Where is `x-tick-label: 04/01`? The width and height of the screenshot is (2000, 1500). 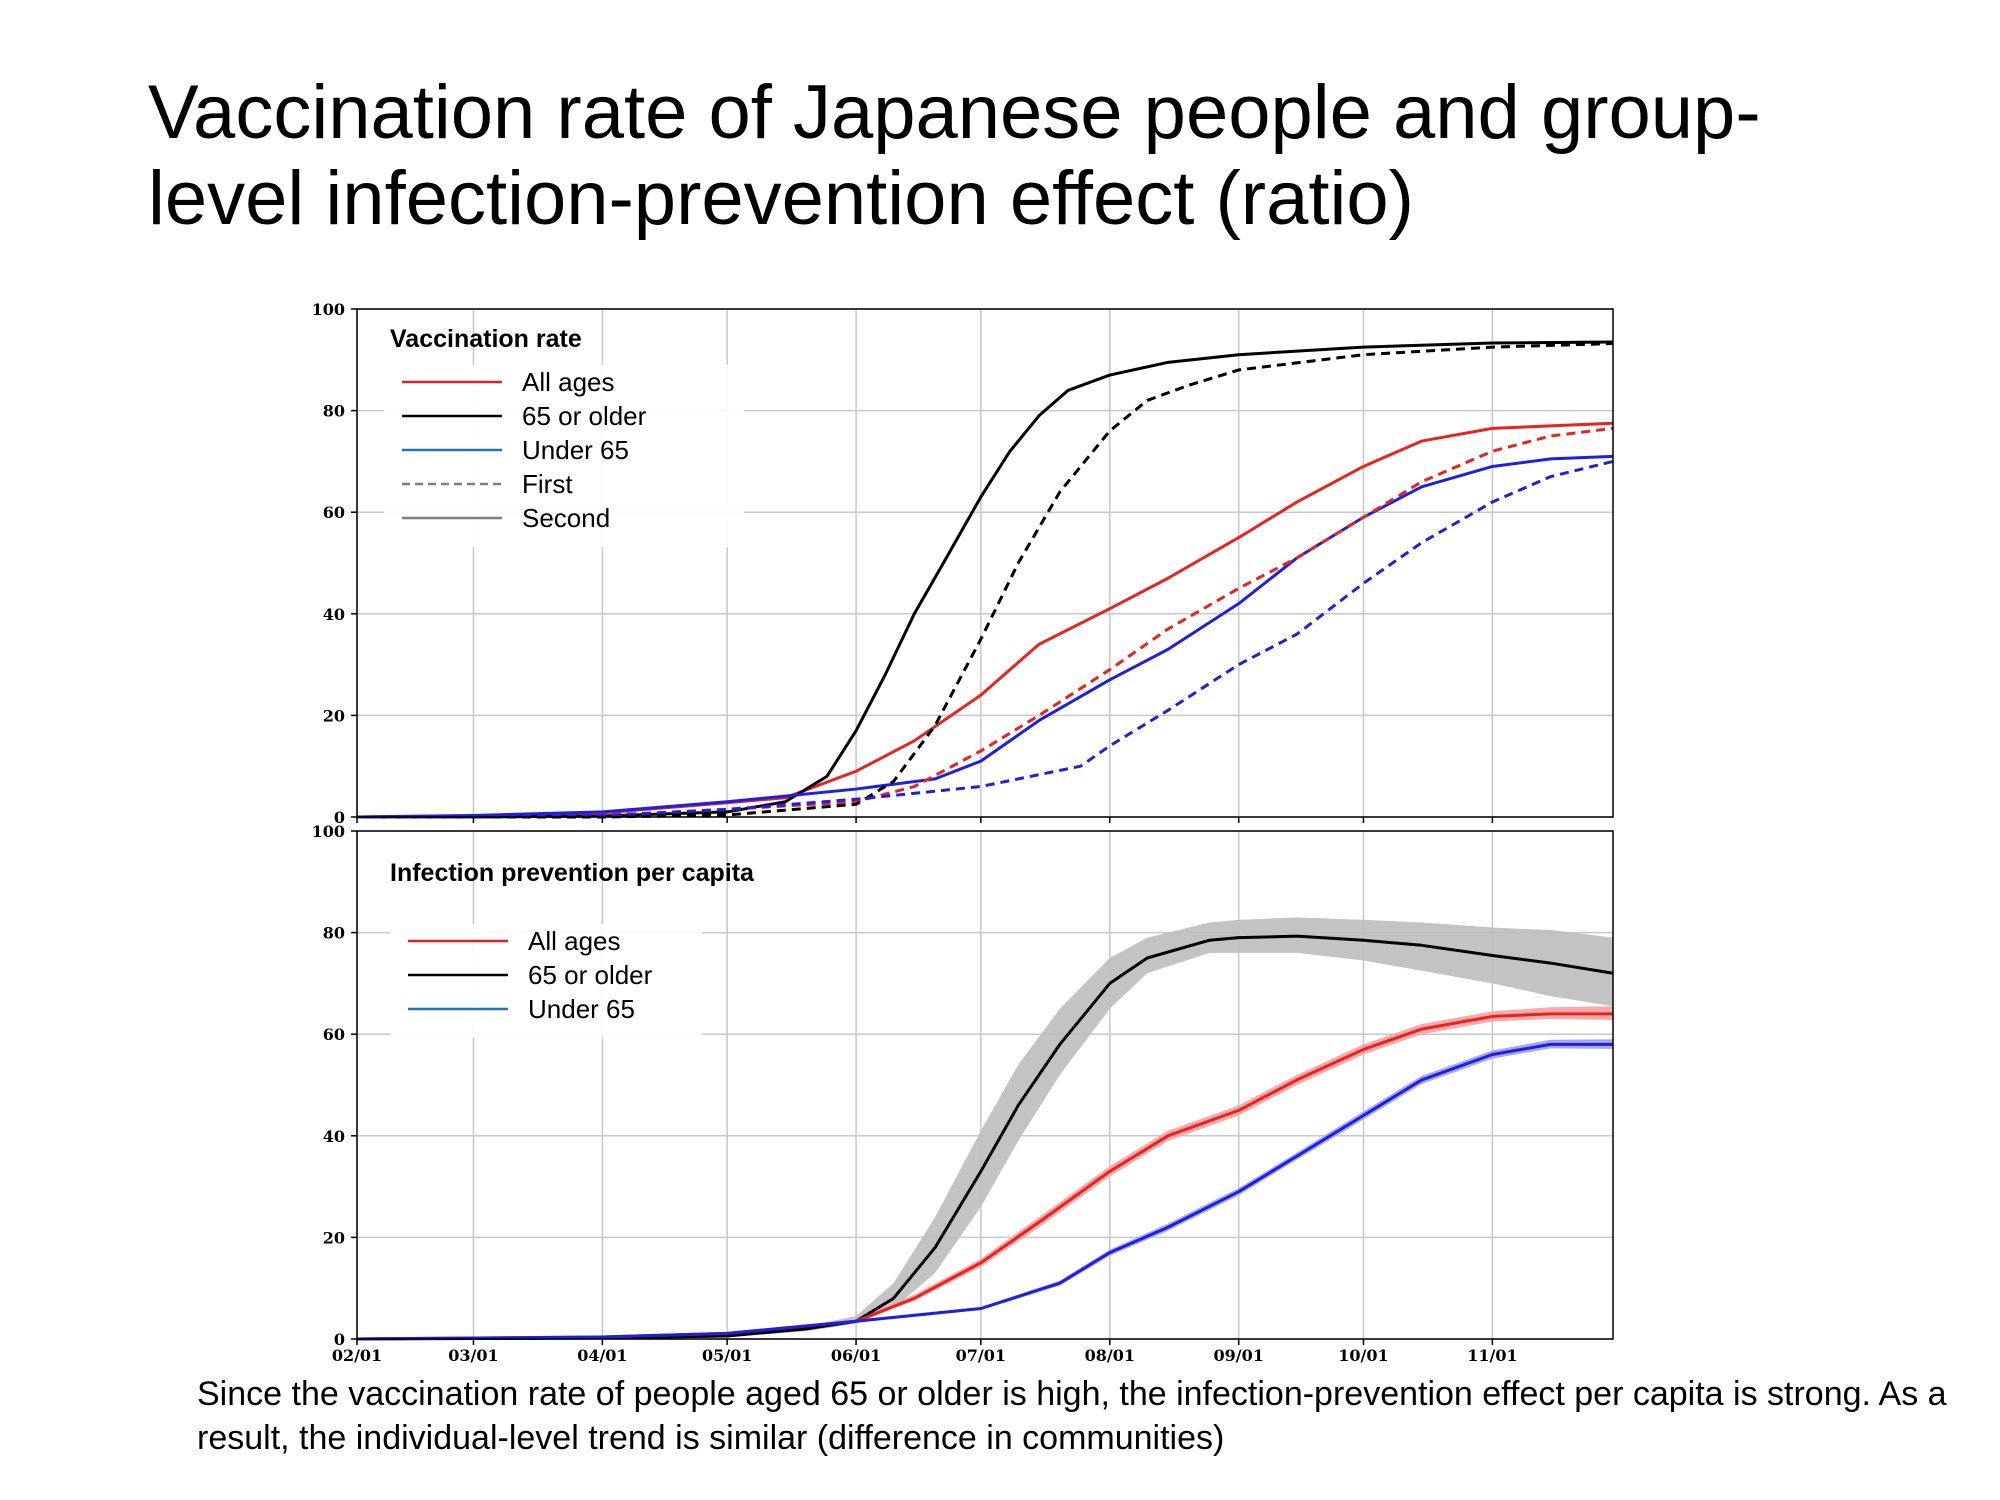 x-tick-label: 04/01 is located at coordinates (602, 1355).